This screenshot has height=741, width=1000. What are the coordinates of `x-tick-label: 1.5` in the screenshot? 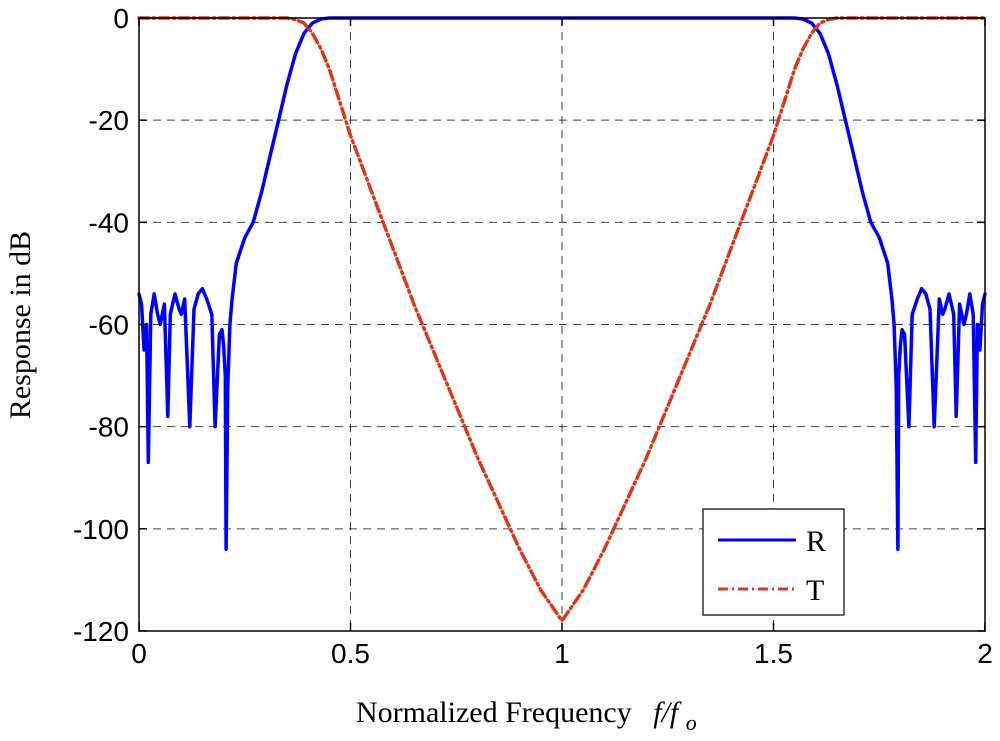 It's located at (773, 653).